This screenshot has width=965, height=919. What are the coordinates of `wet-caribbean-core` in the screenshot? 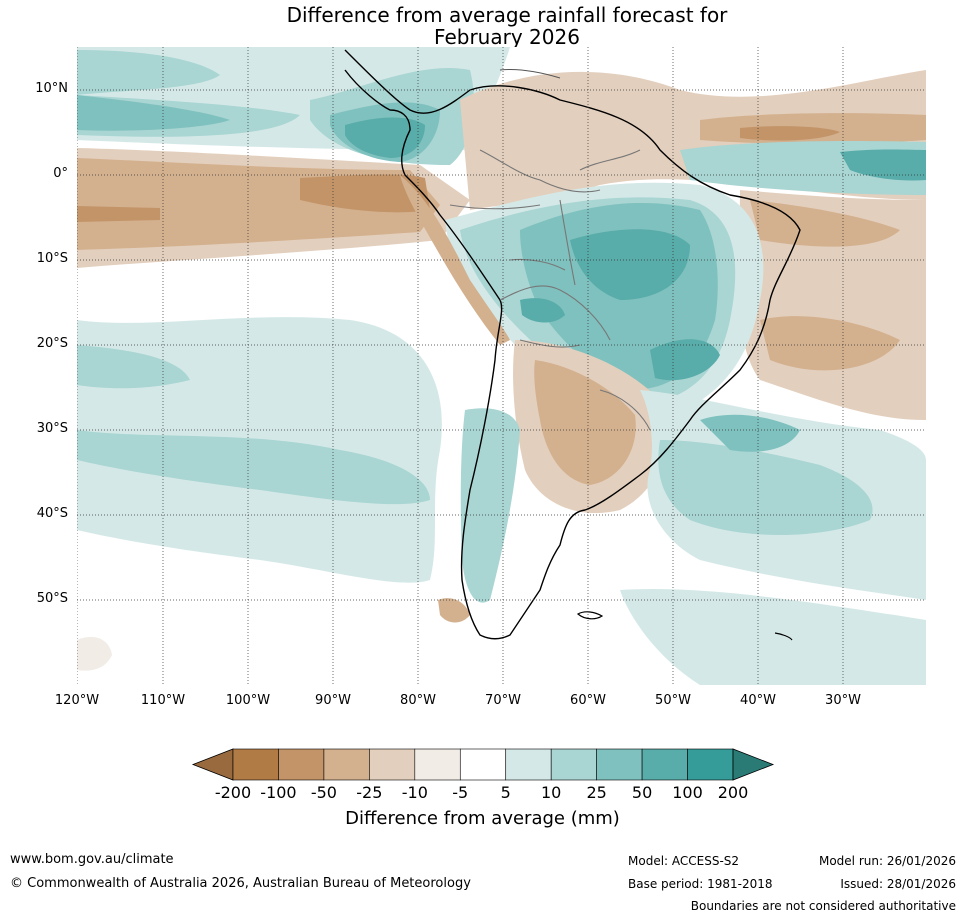 It's located at (385, 137).